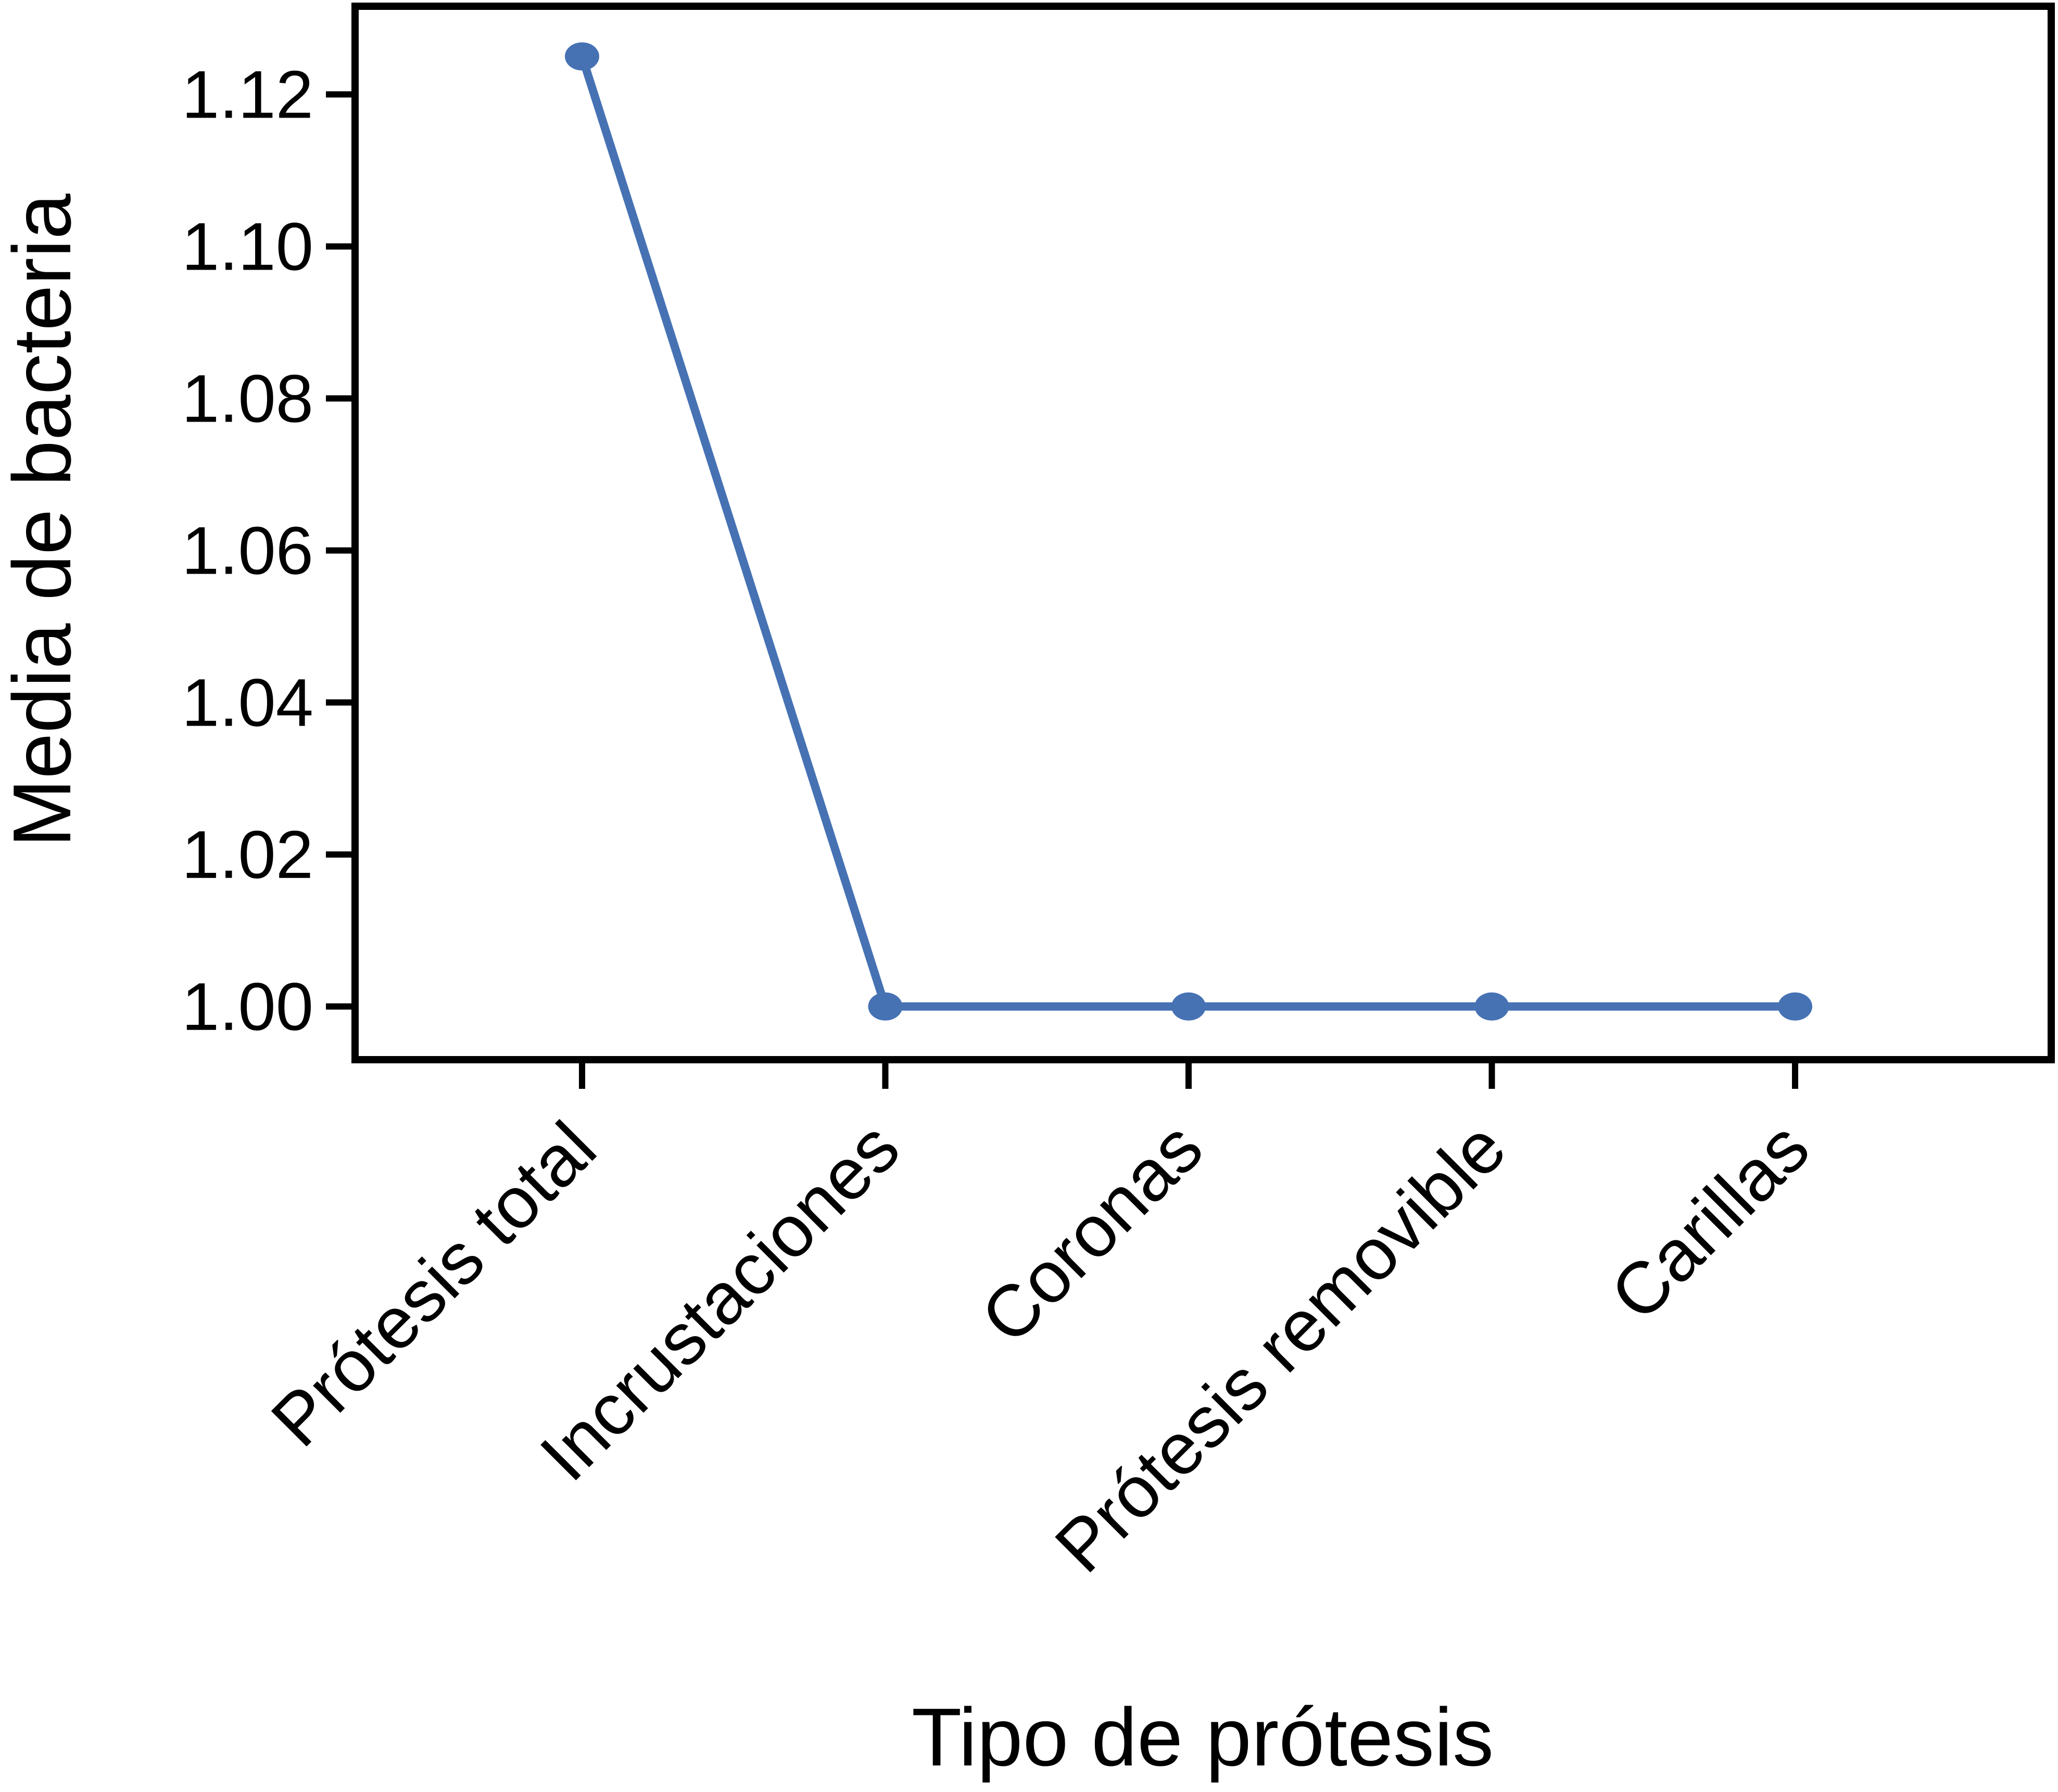 The height and width of the screenshot is (1792, 2058). What do you see at coordinates (247, 399) in the screenshot?
I see `y-tick-label: 1.08` at bounding box center [247, 399].